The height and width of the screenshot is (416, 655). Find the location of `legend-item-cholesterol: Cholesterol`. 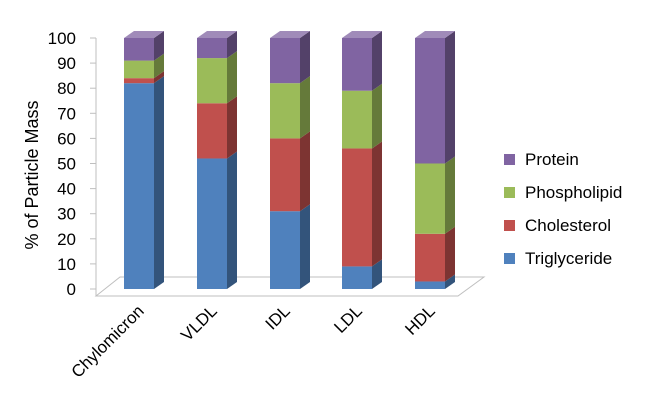

legend-item-cholesterol: Cholesterol is located at coordinates (557, 225).